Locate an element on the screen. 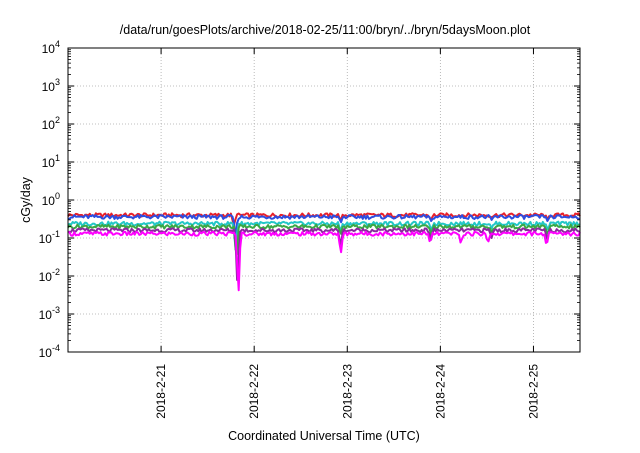  series-layer is located at coordinates (324, 252).